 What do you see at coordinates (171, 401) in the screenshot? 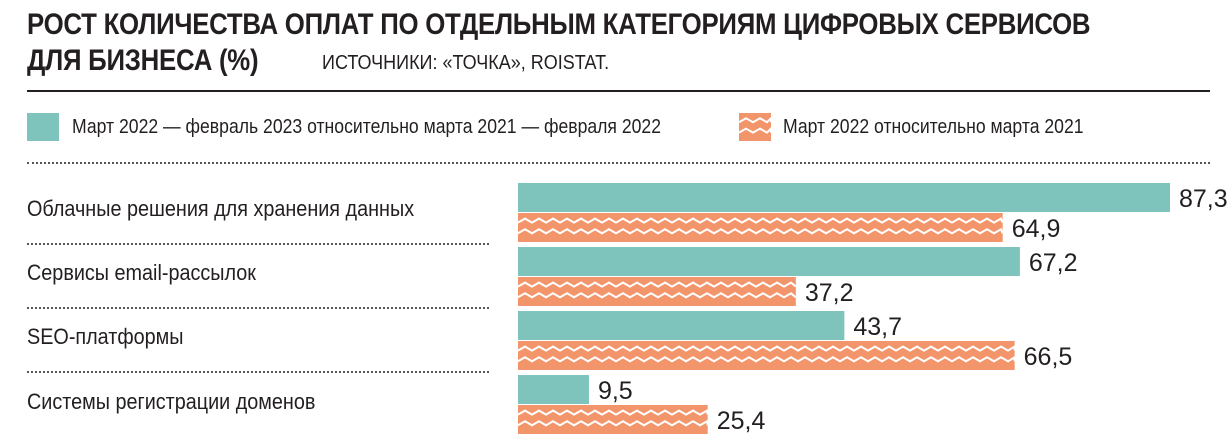
I see `category-label-domain-registration: Системы регистрации доменов` at bounding box center [171, 401].